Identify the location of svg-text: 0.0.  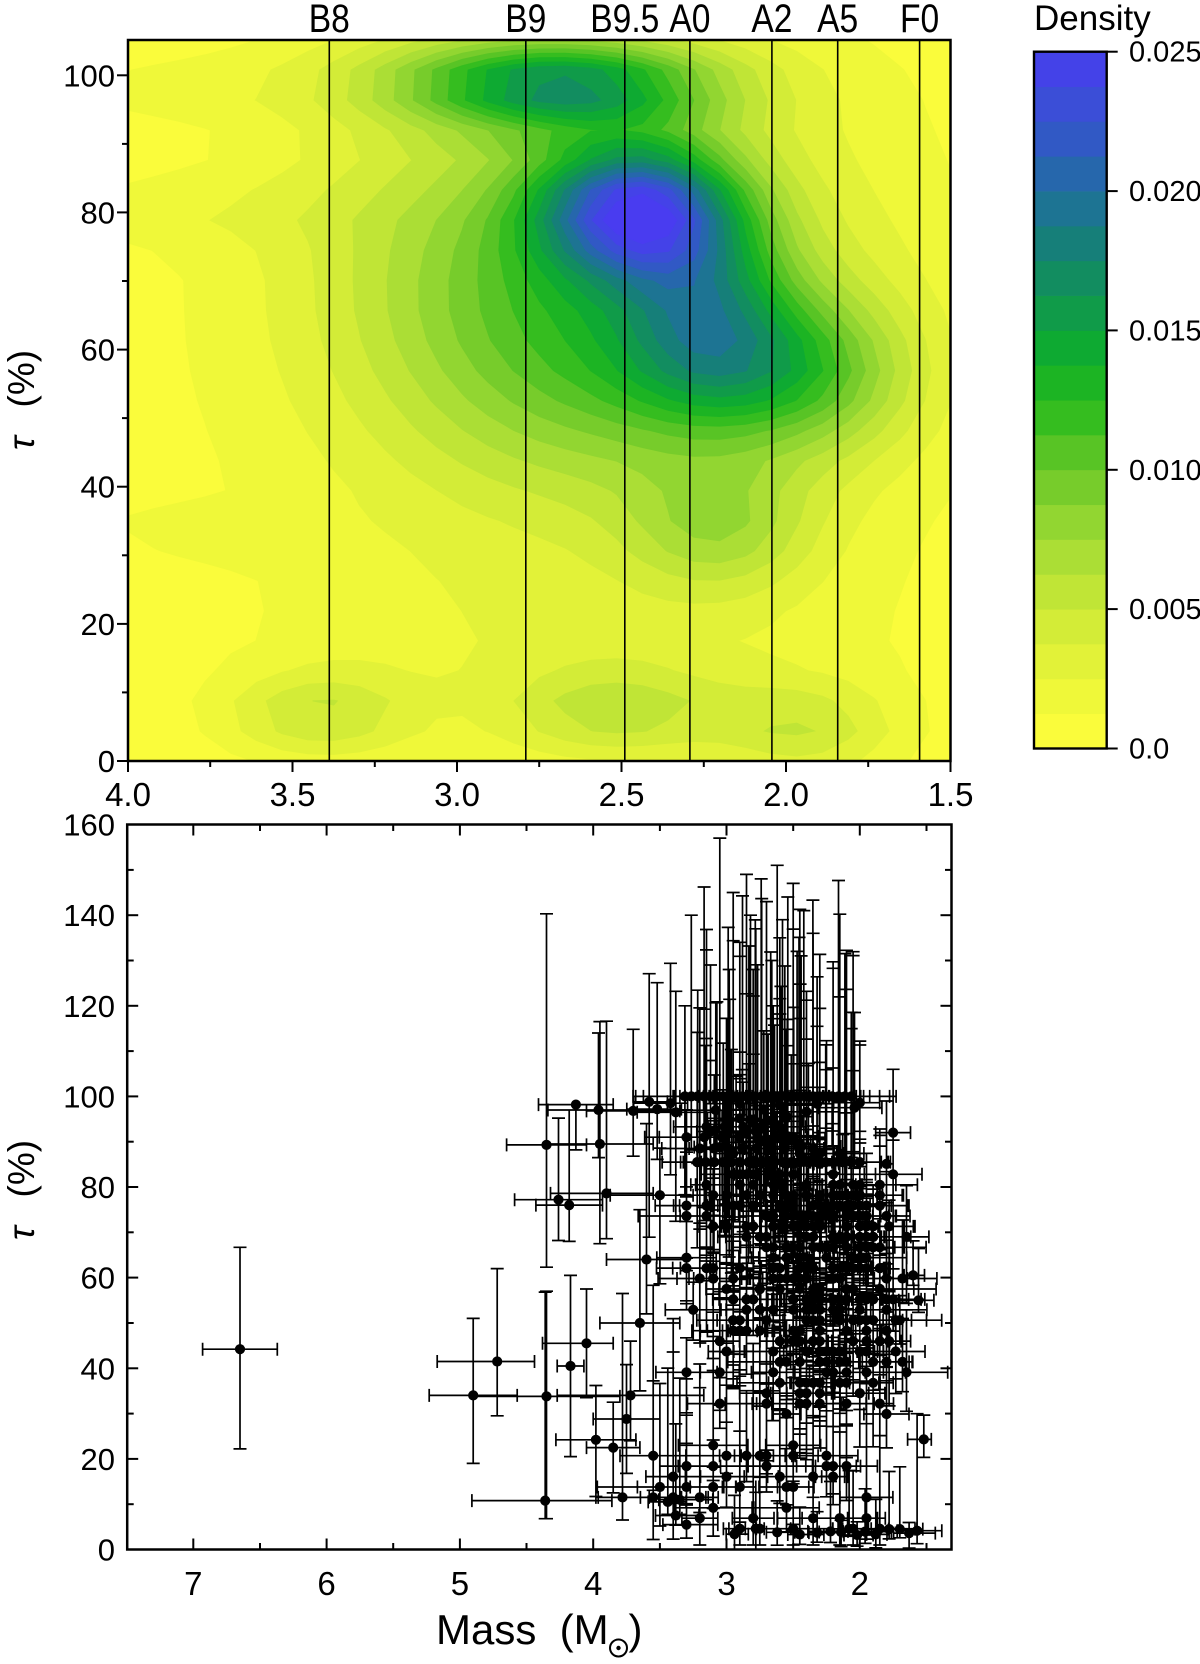
(1149, 750).